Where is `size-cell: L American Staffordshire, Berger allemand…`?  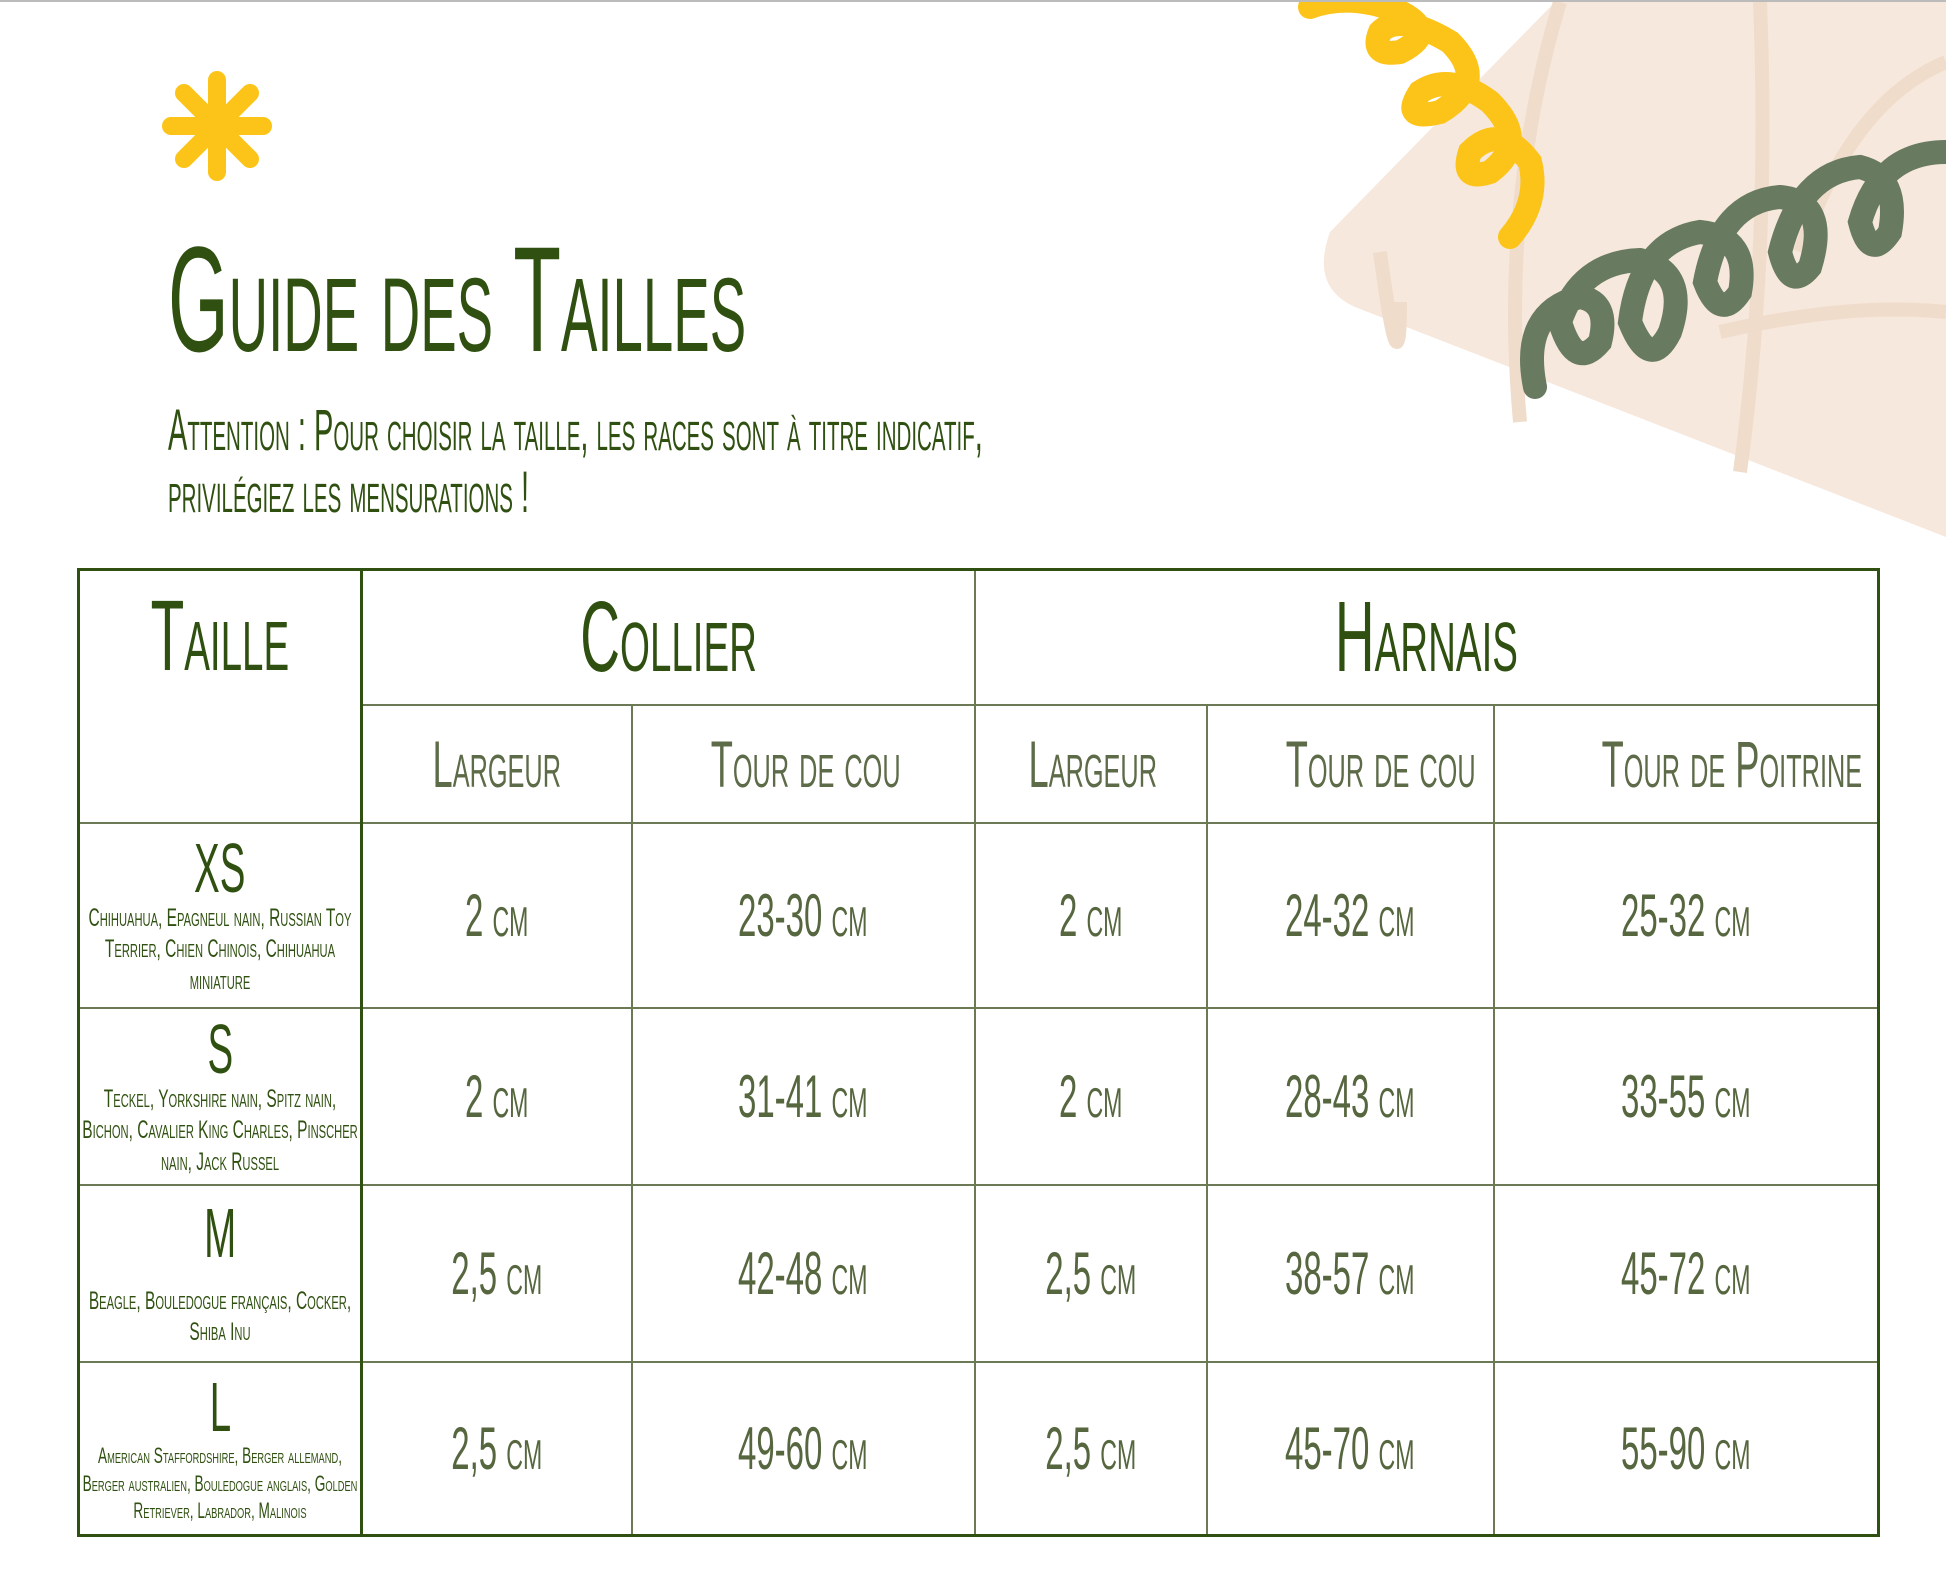
size-cell: L American Staffordshire, Berger allemand… is located at coordinates (220, 1448).